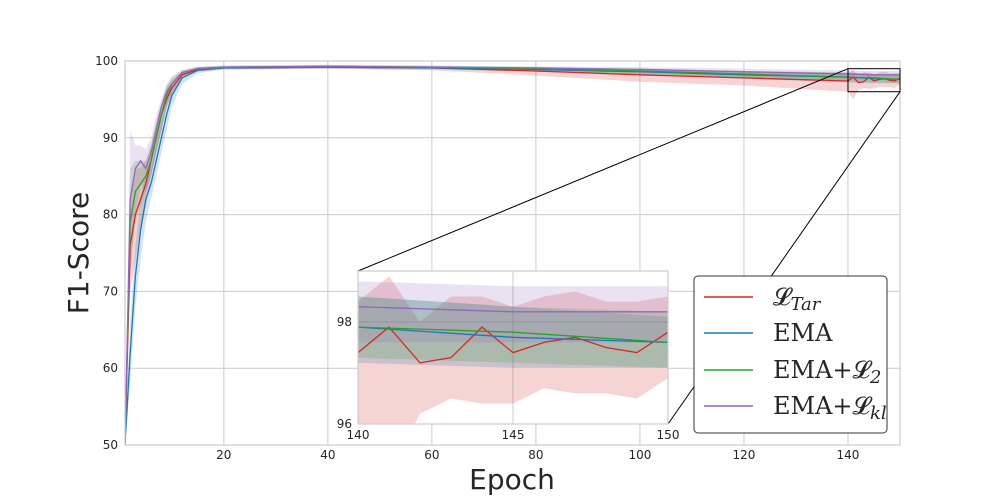  I want to click on x-tick-label: 100, so click(639, 455).